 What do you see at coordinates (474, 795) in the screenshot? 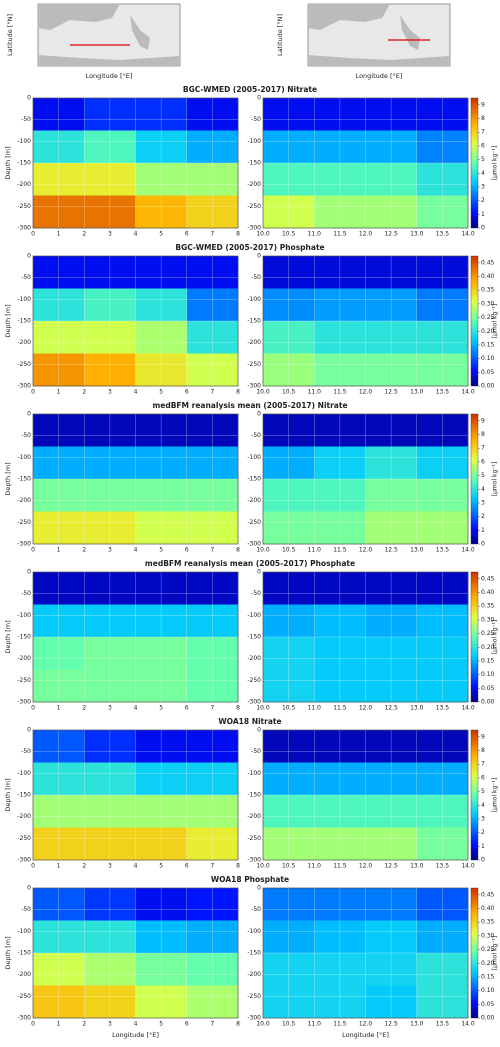
I see `colorbar` at bounding box center [474, 795].